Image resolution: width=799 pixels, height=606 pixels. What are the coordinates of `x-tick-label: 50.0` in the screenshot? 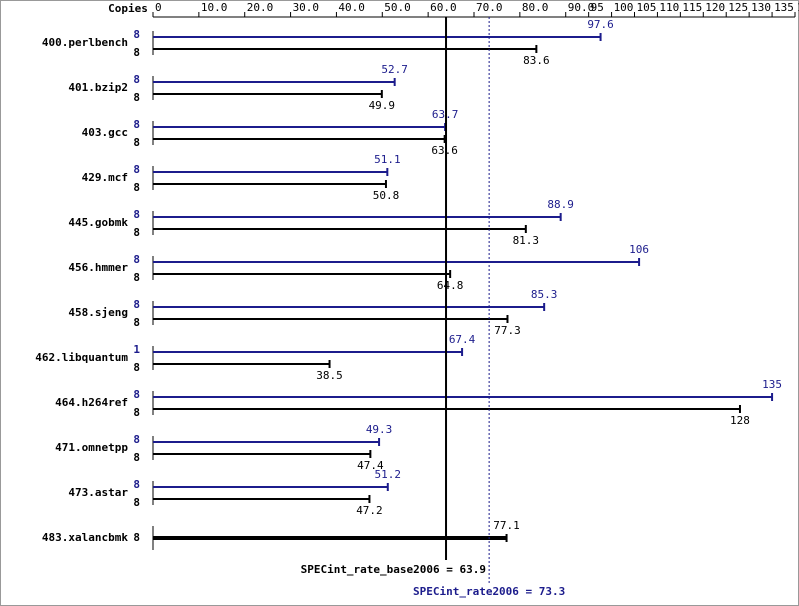 It's located at (397, 7).